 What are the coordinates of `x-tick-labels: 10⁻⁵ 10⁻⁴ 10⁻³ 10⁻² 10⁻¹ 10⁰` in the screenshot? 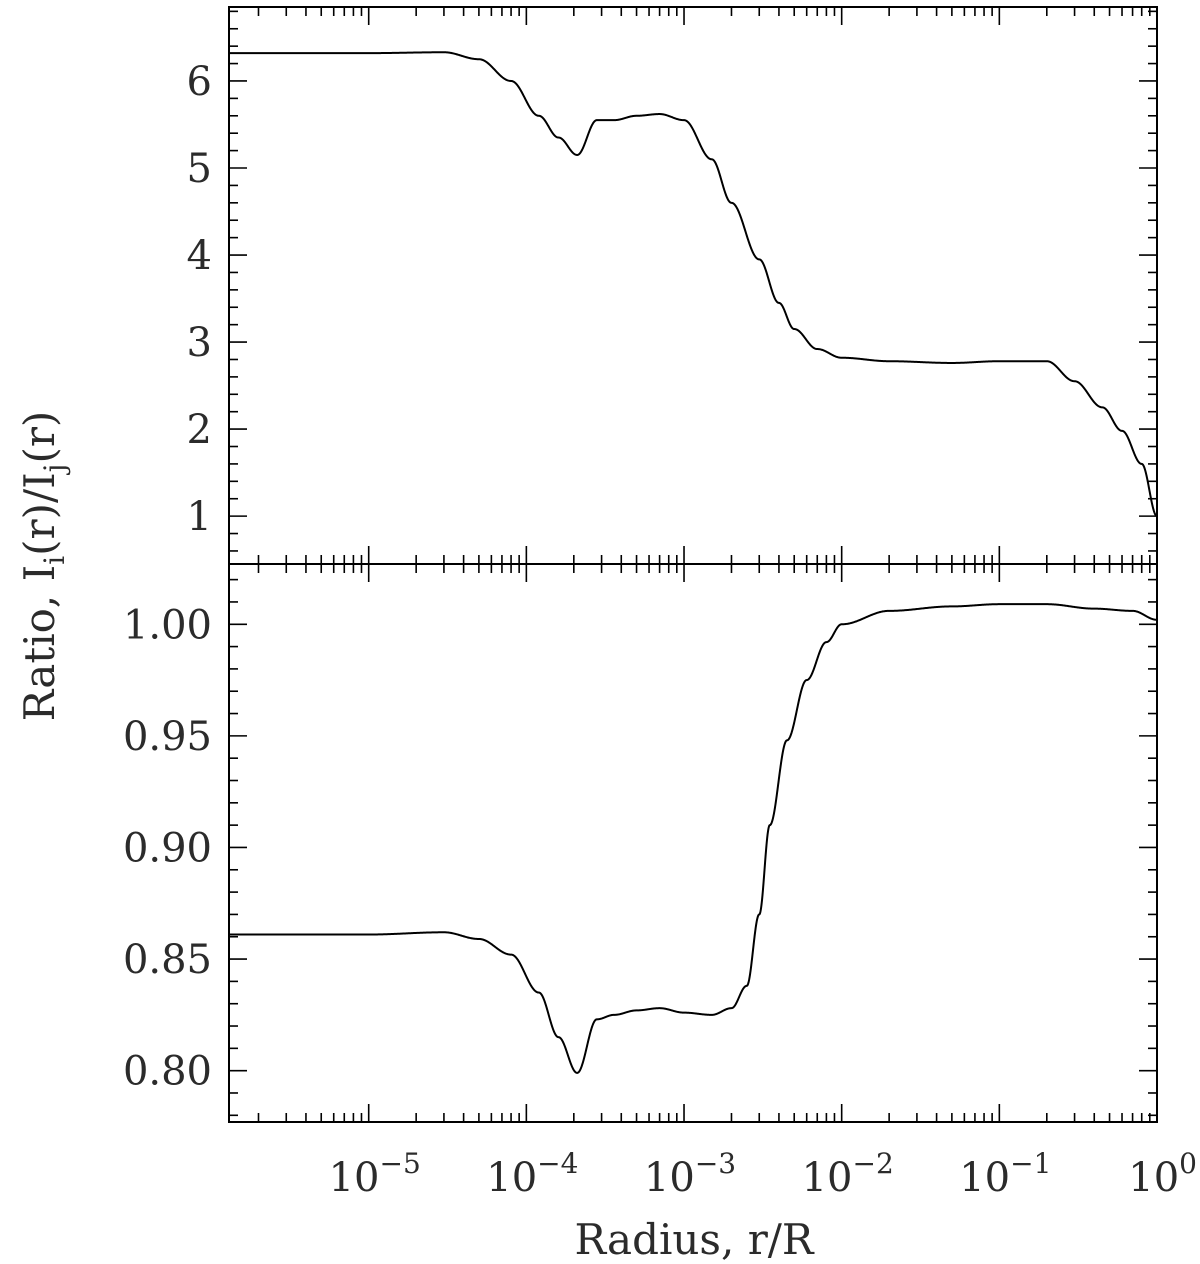 It's located at (763, 1174).